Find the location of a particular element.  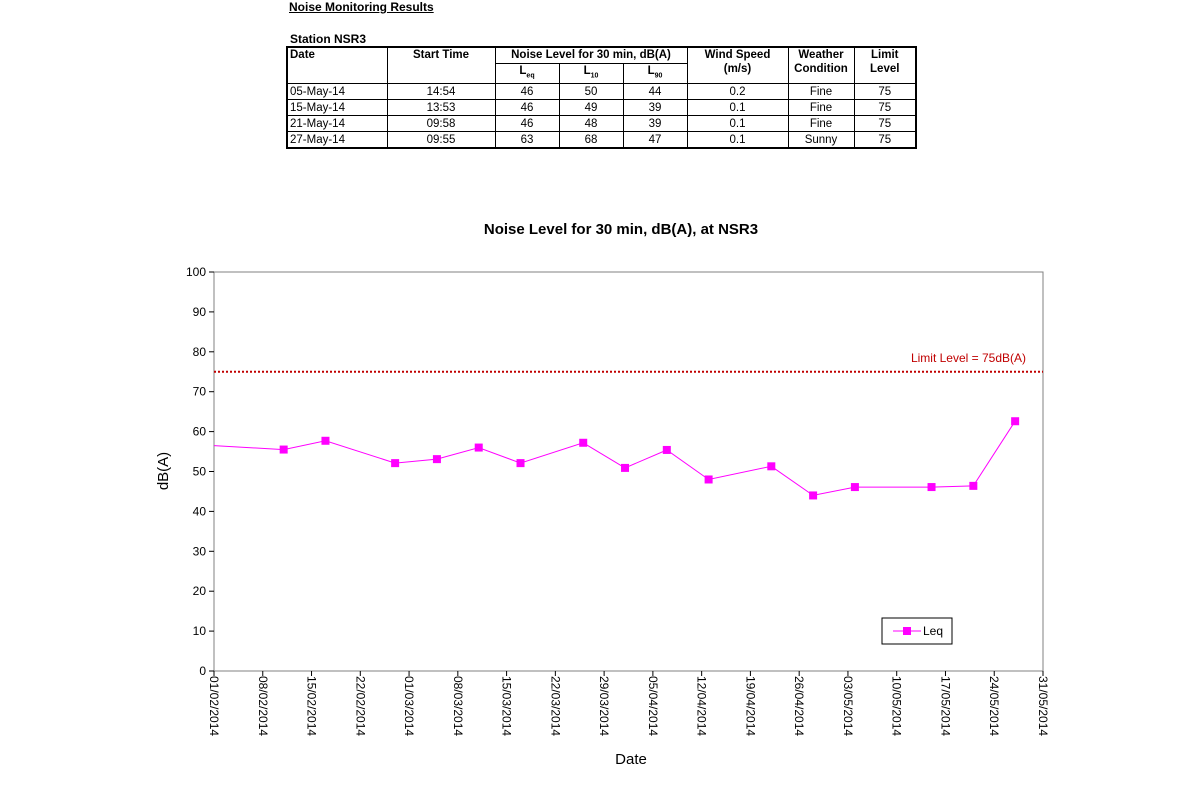

col-header-weather: Weather Condition is located at coordinates (821, 65).